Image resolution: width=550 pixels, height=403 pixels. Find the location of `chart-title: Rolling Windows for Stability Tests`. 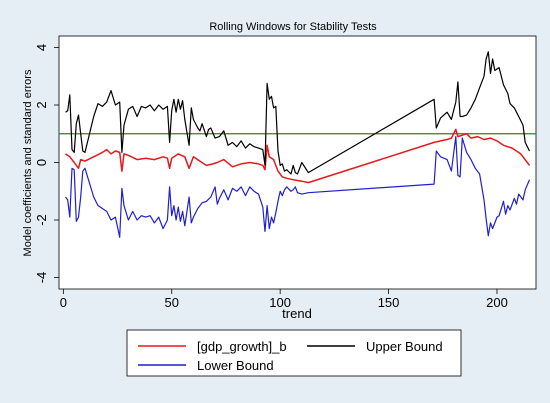

chart-title: Rolling Windows for Stability Tests is located at coordinates (293, 27).